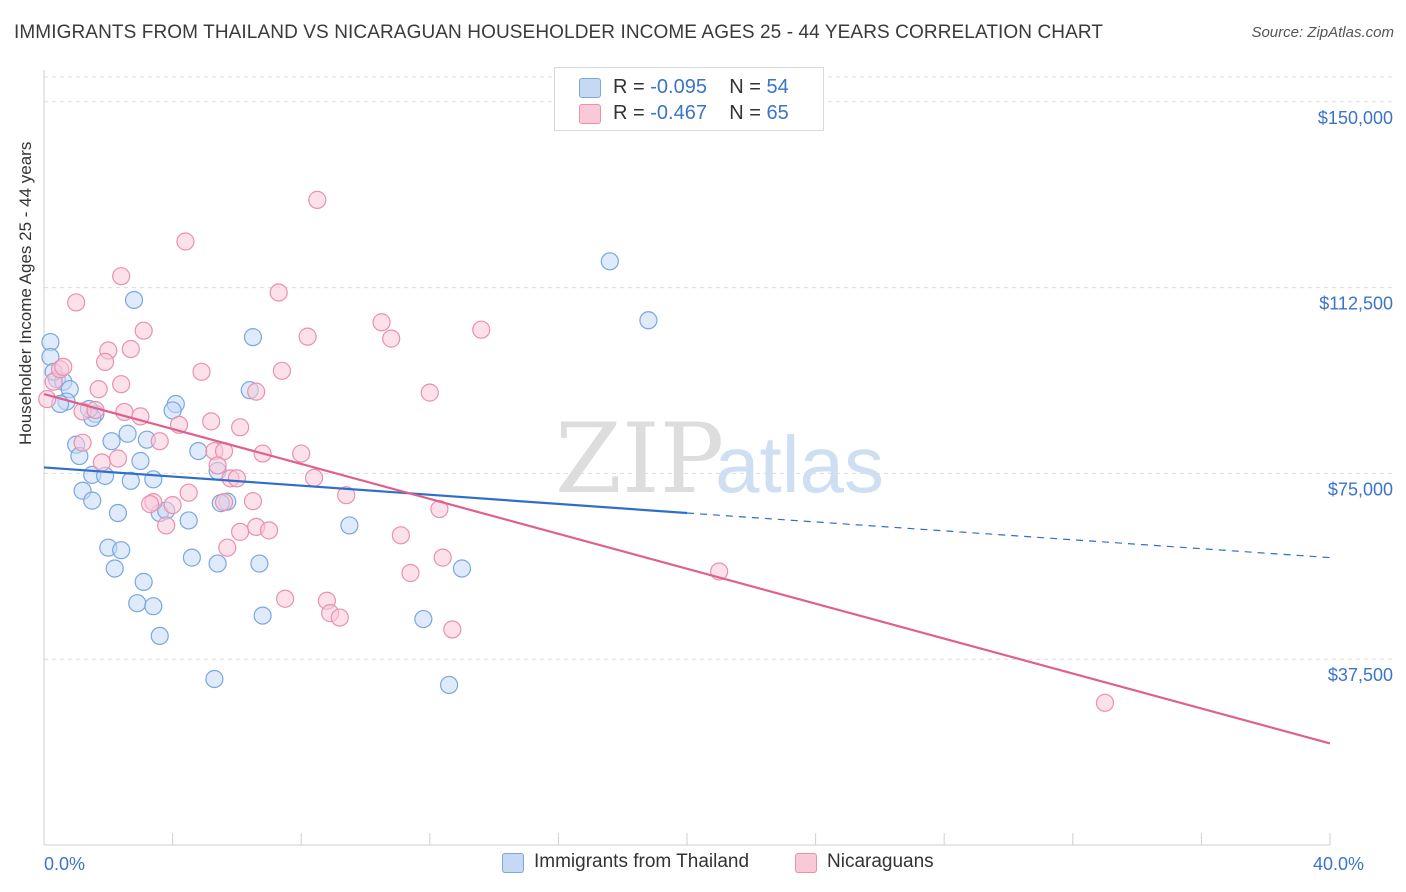 The image size is (1406, 892). Describe the element at coordinates (1355, 118) in the screenshot. I see `y-tick-label: $150,000` at that location.